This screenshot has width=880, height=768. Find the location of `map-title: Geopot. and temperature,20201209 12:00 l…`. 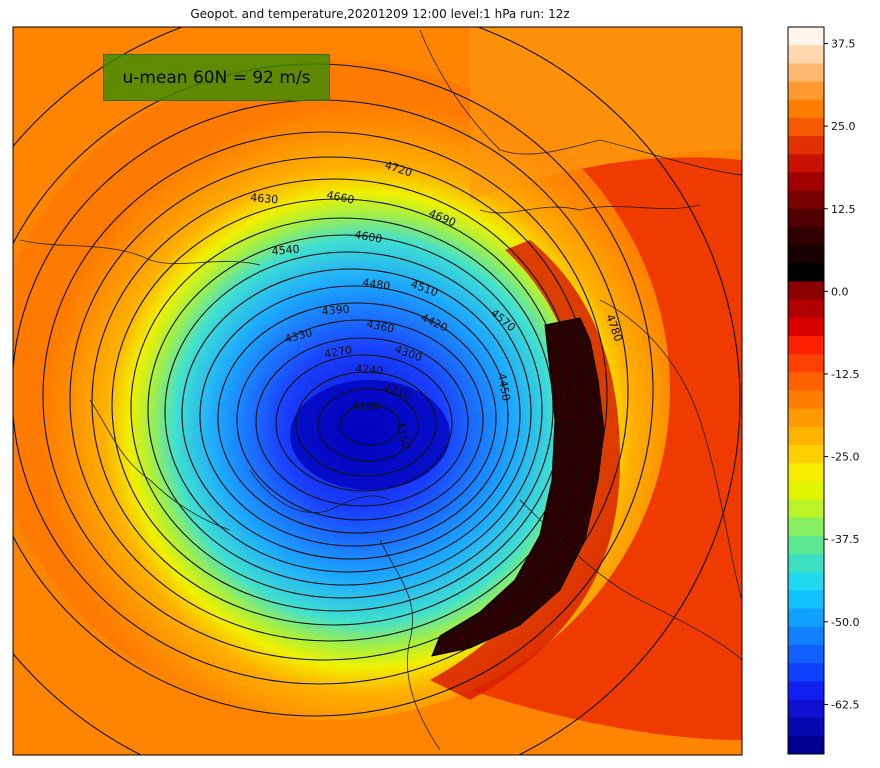

map-title: Geopot. and temperature,20201209 12:00 l… is located at coordinates (380, 14).